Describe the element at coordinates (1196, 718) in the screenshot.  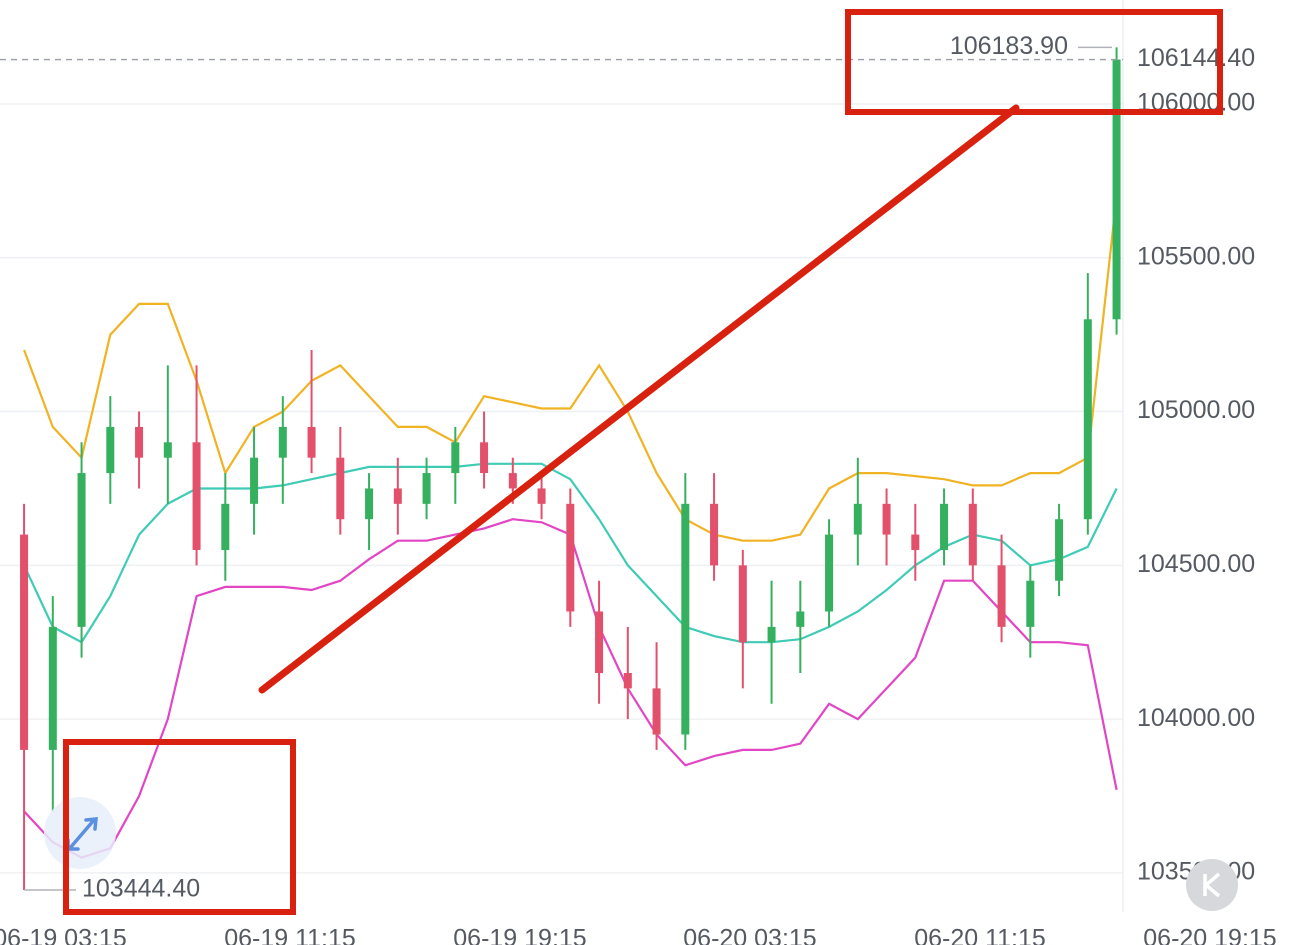
I see `y-tick-label: 104000.00` at that location.